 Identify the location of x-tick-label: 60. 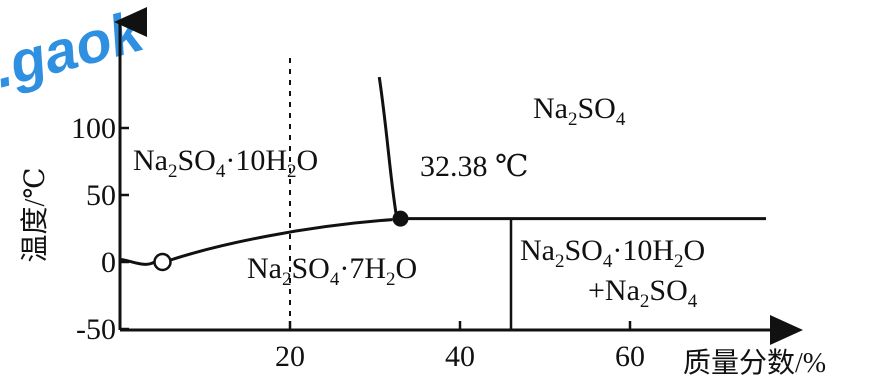
(630, 356).